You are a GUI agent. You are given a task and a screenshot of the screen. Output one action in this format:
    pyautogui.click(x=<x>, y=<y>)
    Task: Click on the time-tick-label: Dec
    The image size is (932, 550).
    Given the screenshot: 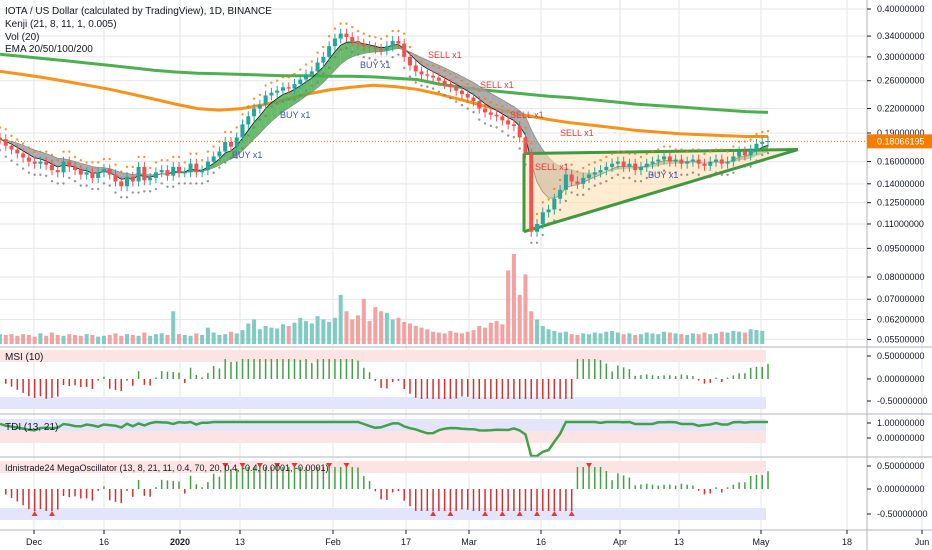 What is the action you would take?
    pyautogui.click(x=34, y=542)
    